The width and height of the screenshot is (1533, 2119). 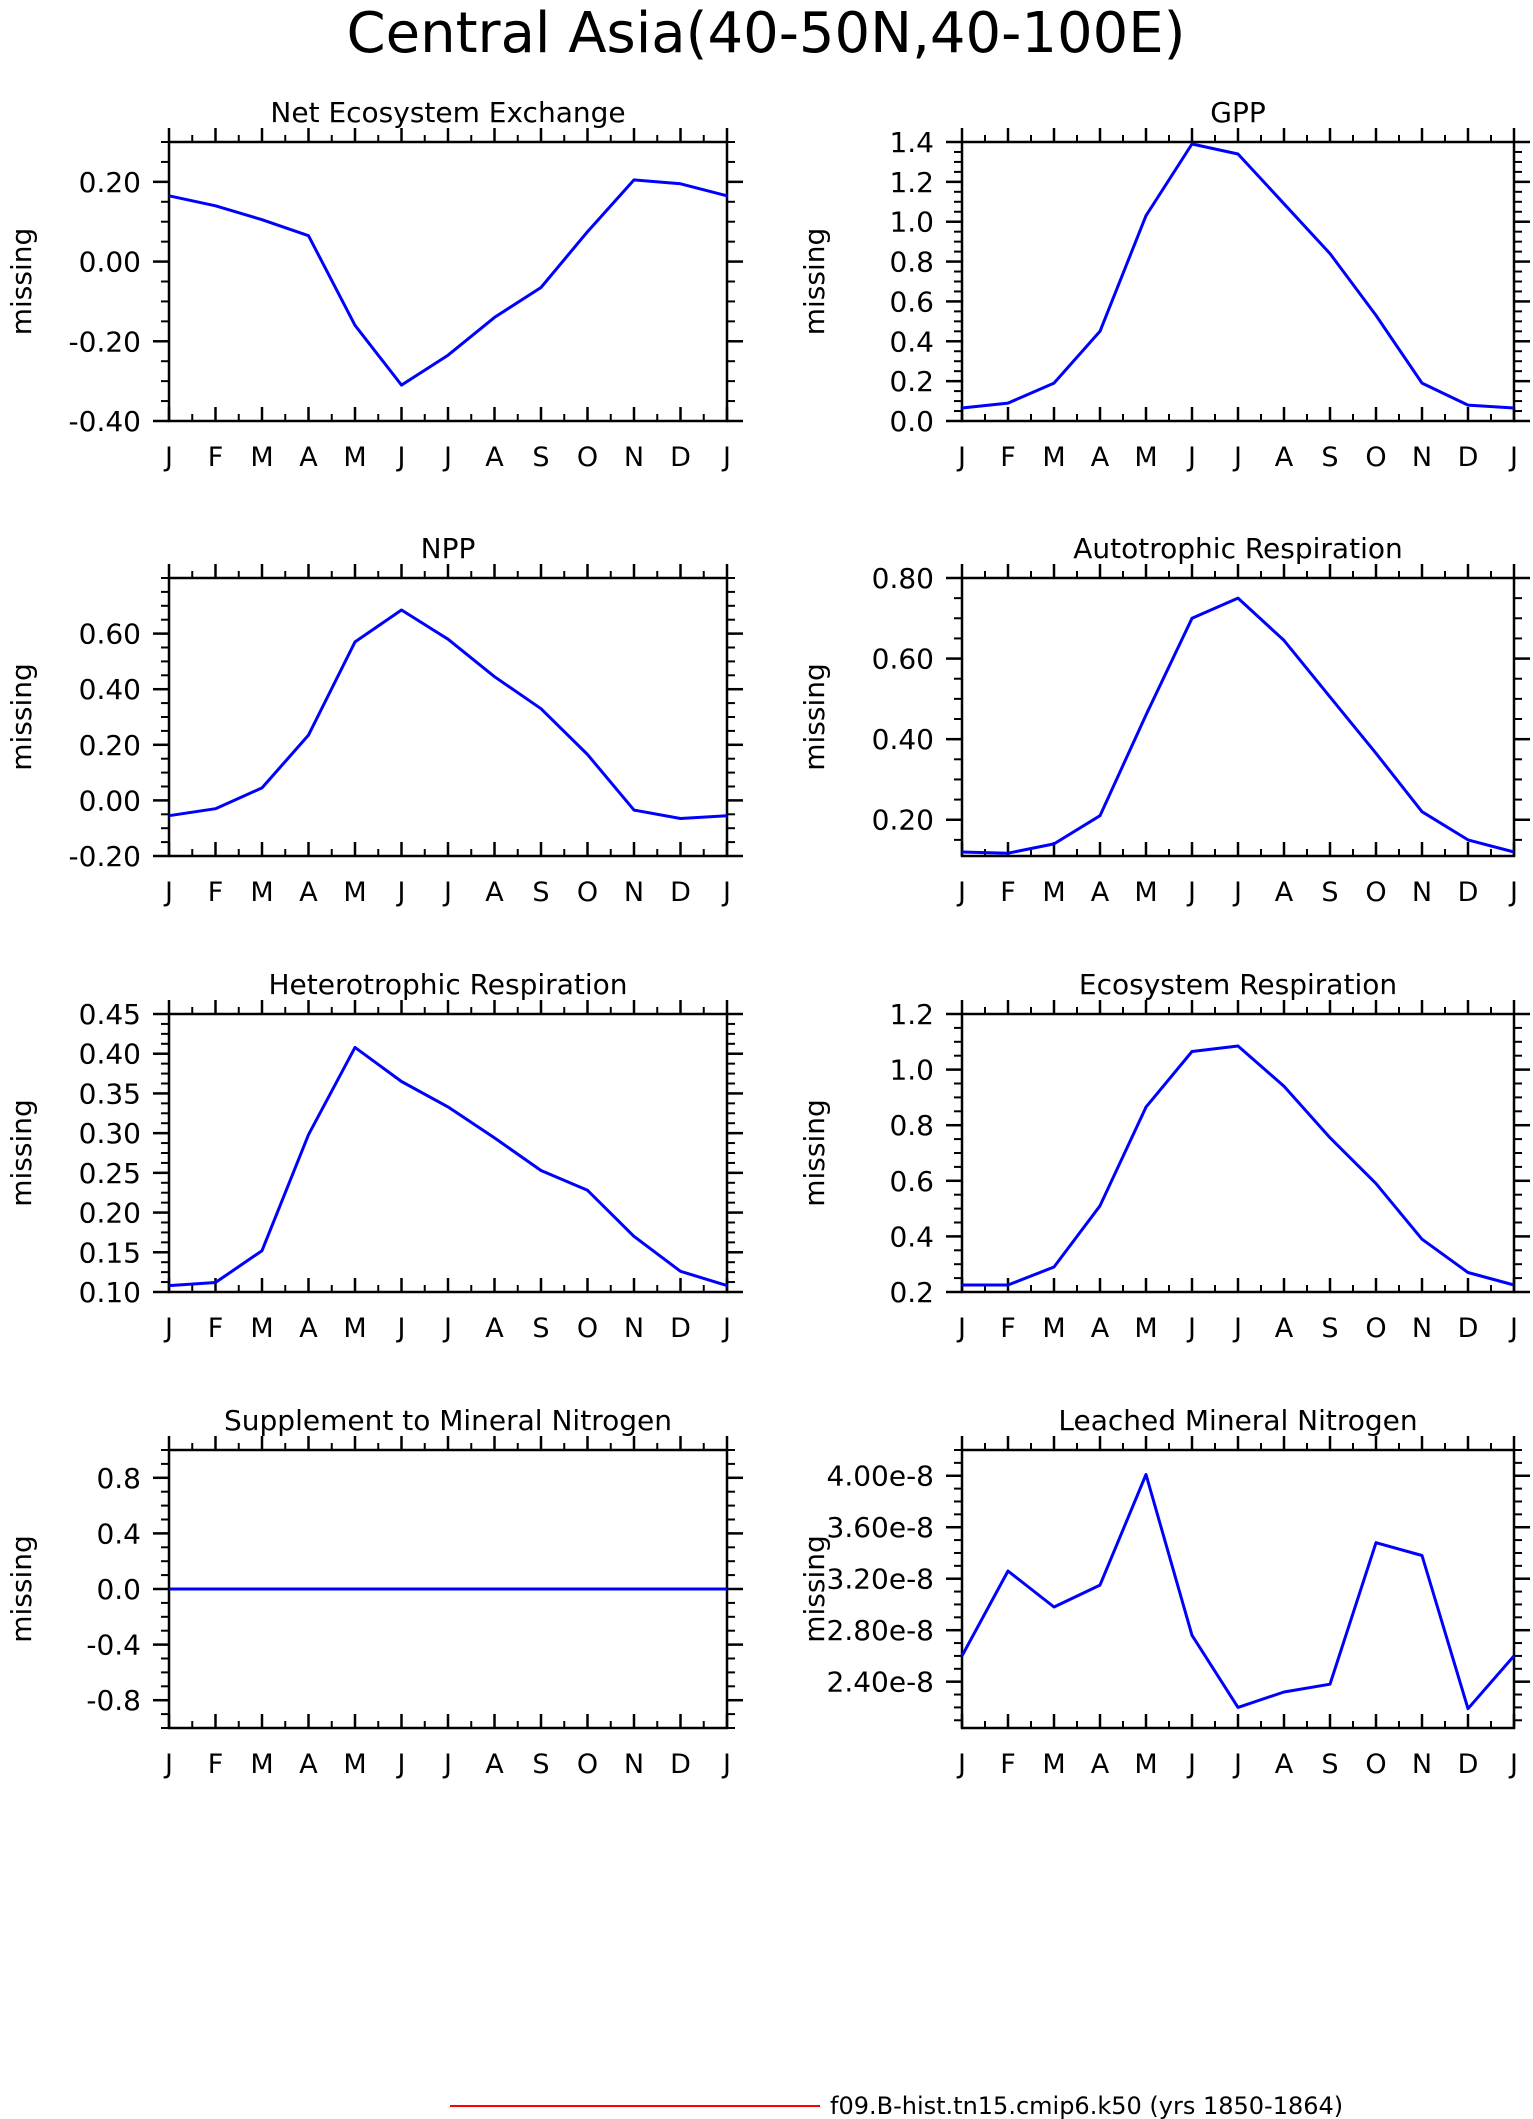 What do you see at coordinates (105, 421) in the screenshot?
I see `y-tick-label: -0.40` at bounding box center [105, 421].